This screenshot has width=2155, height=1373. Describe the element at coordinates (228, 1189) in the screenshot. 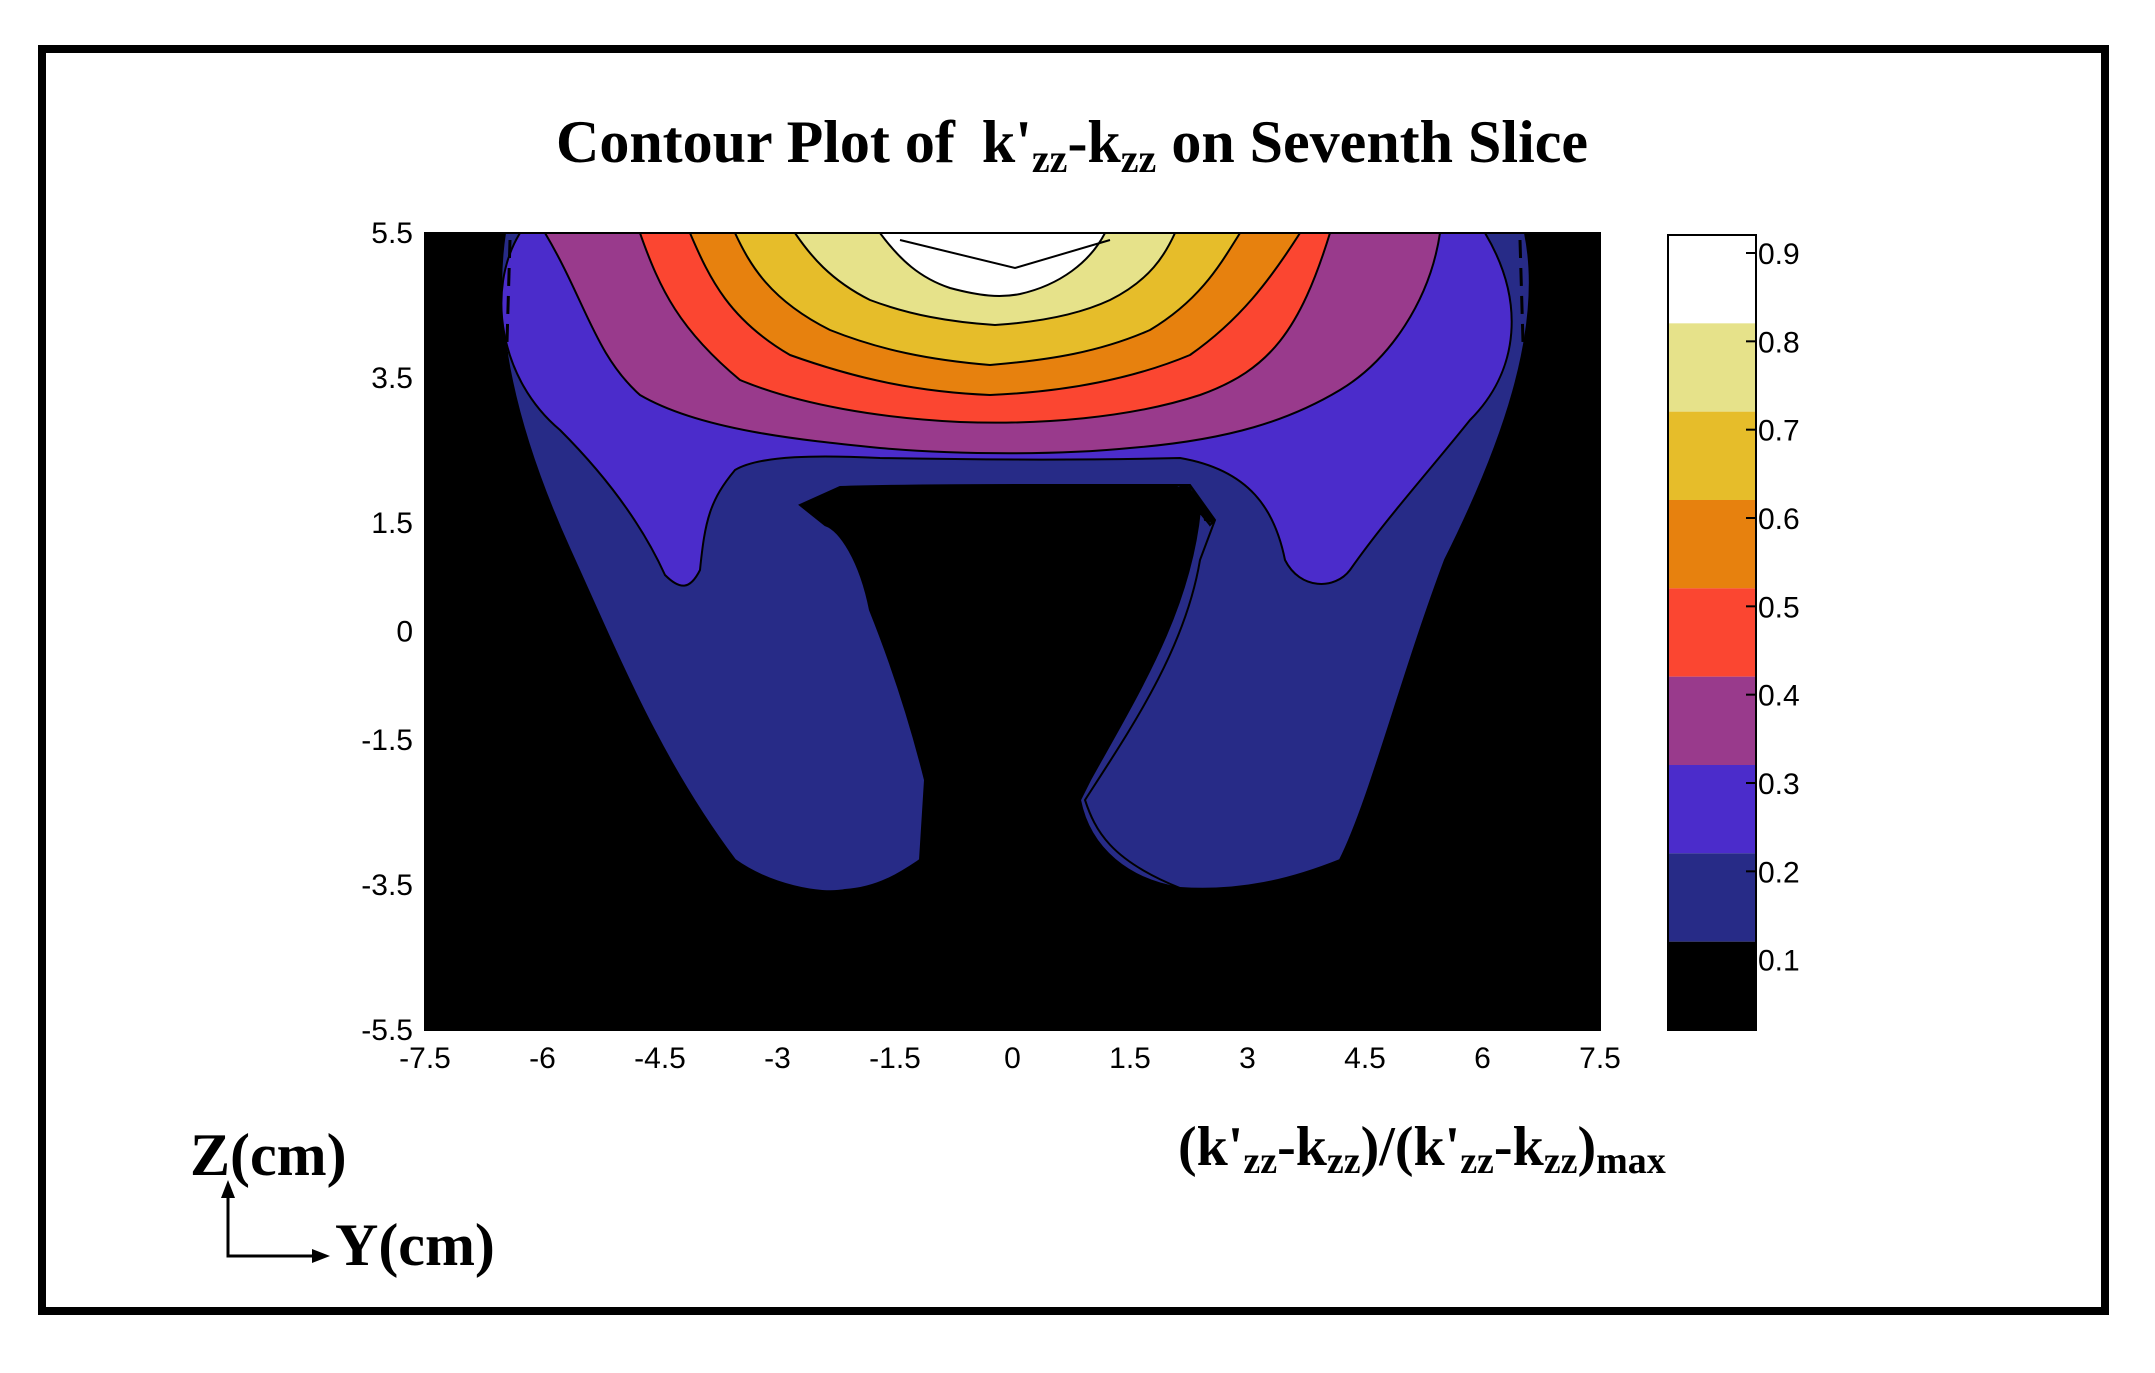

I see `up-arrowhead-icon` at that location.